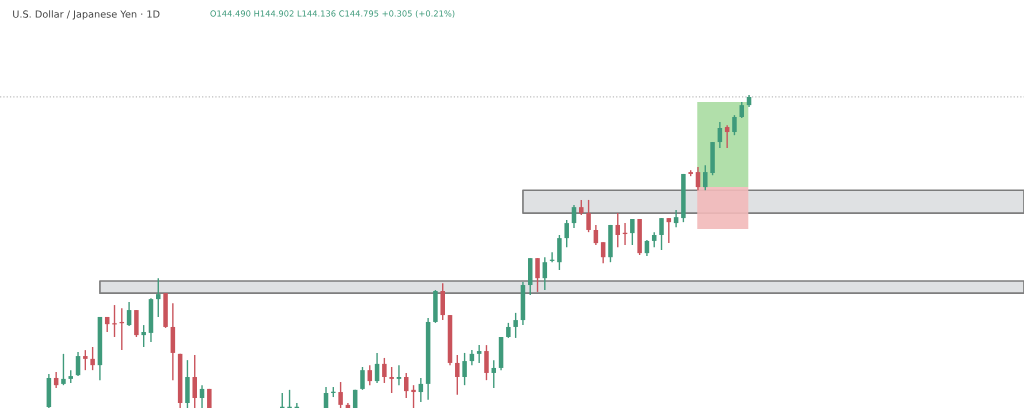  Describe the element at coordinates (332, 14) in the screenshot. I see `text: O144.490 H144.902 L144.136 C144.795 +0.305 (+0.21%)` at that location.